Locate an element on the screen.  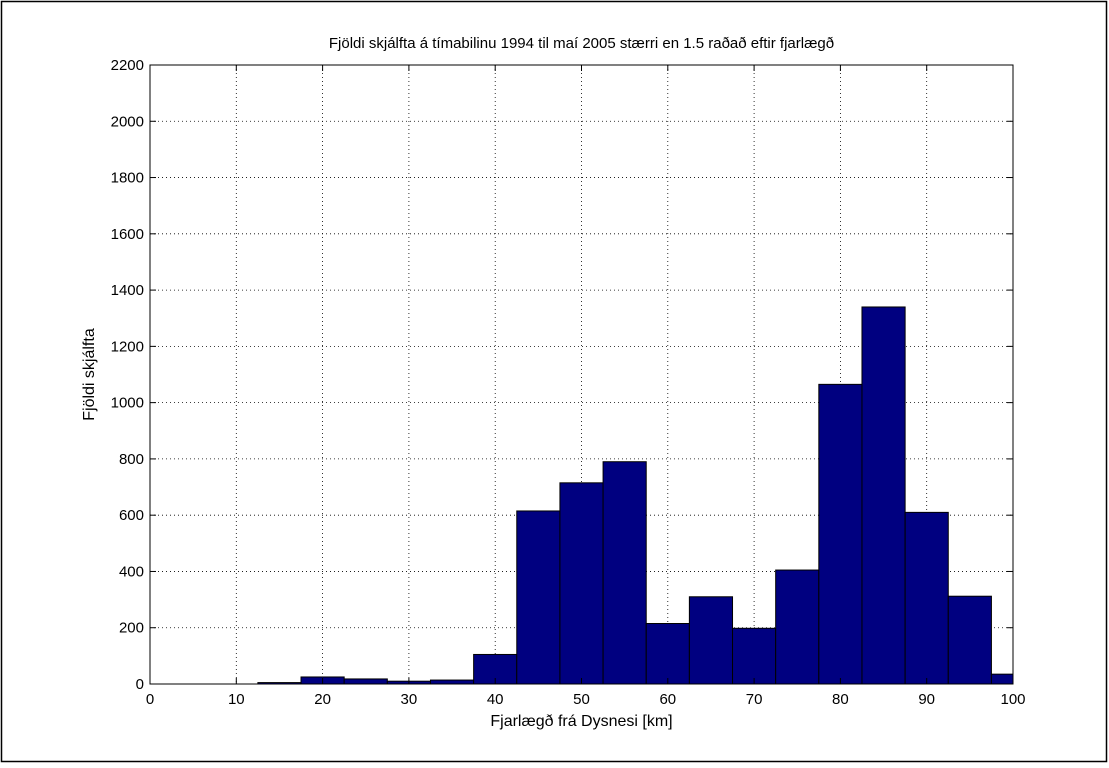
y-axis-label: Fjöldi skjálfta is located at coordinates (89, 374).